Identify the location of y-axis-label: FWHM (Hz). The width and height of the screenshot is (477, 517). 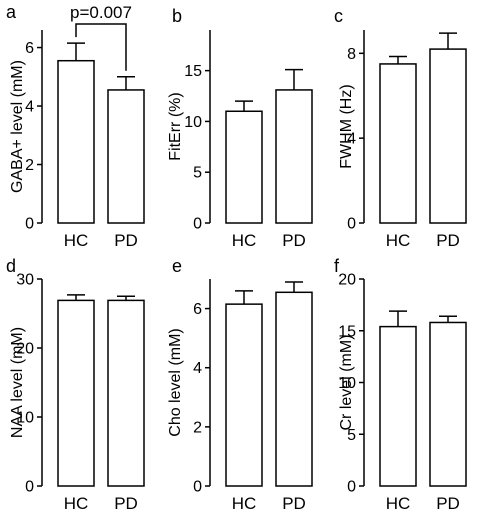
(346, 126).